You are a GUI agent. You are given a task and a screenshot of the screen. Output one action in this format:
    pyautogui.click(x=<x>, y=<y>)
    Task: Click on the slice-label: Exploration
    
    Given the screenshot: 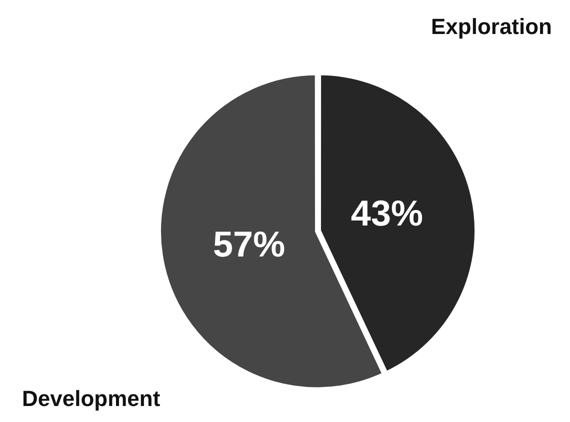 What is the action you would take?
    pyautogui.click(x=491, y=27)
    